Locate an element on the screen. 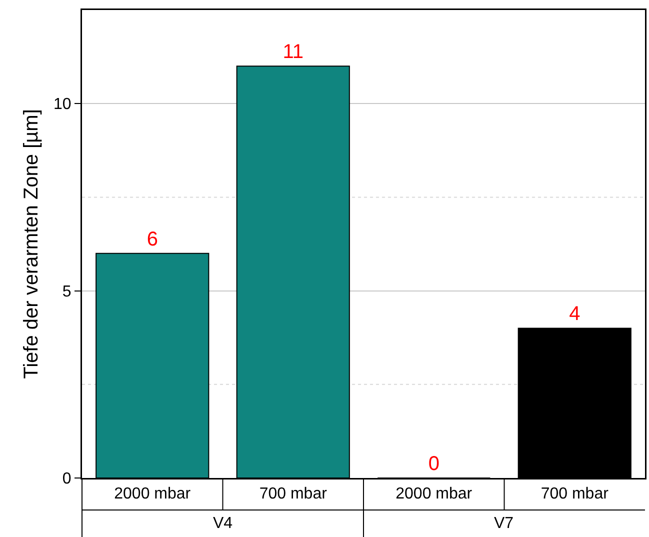 This screenshot has width=649, height=537. y-tick-label: 0 is located at coordinates (67, 479).